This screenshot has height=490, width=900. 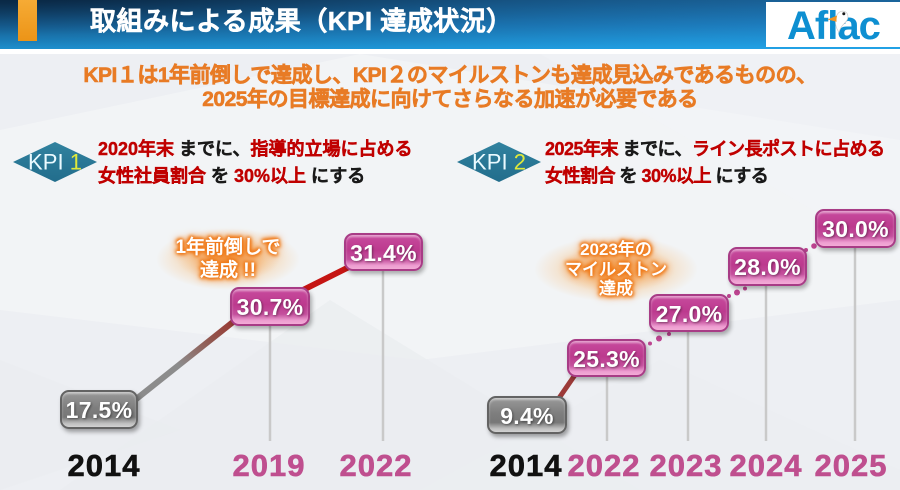 I want to click on svg-text: KPI 1, so click(x=55, y=162).